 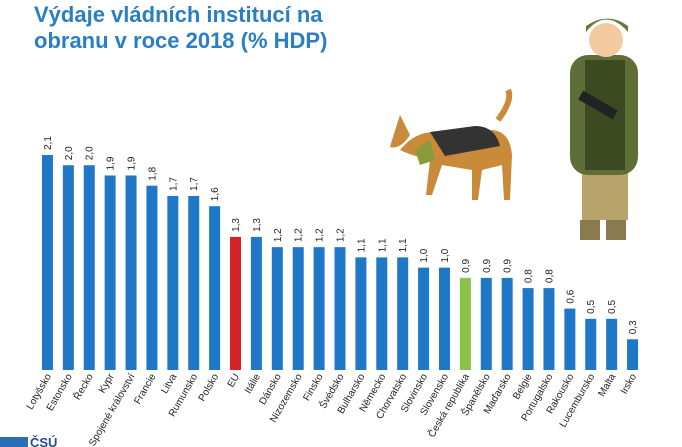 I want to click on value-label: 0,3, so click(x=633, y=327).